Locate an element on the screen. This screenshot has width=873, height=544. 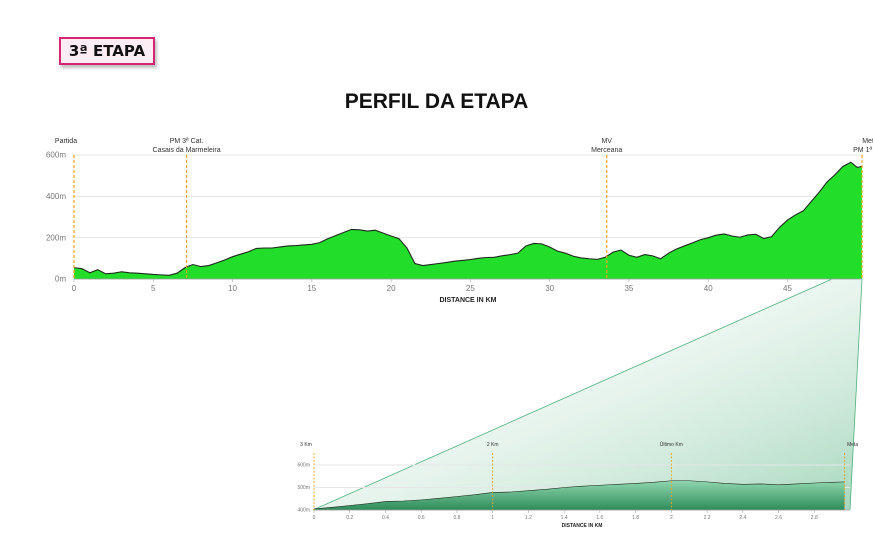
marker-label: 3 Km is located at coordinates (306, 445).